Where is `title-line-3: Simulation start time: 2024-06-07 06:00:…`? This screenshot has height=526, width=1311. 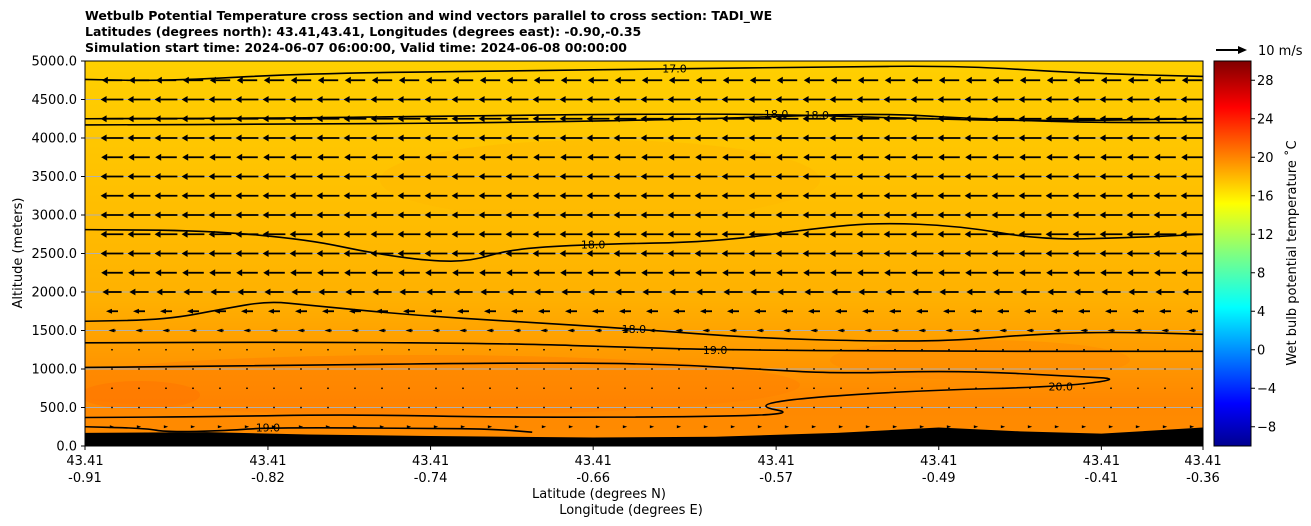 title-line-3: Simulation start time: 2024-06-07 06:00:… is located at coordinates (356, 47).